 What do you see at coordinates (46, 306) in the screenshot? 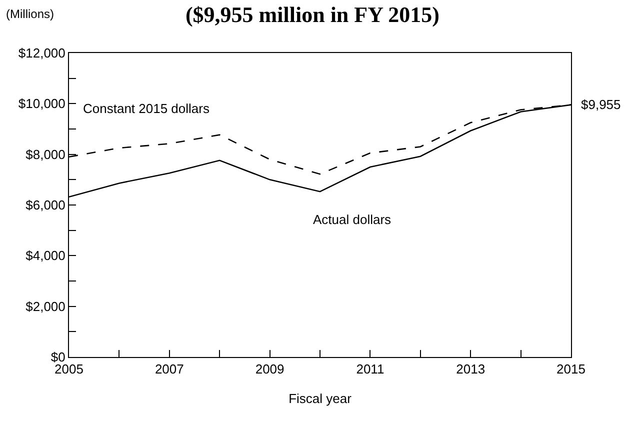
I see `y-tick-label: $2,000` at bounding box center [46, 306].